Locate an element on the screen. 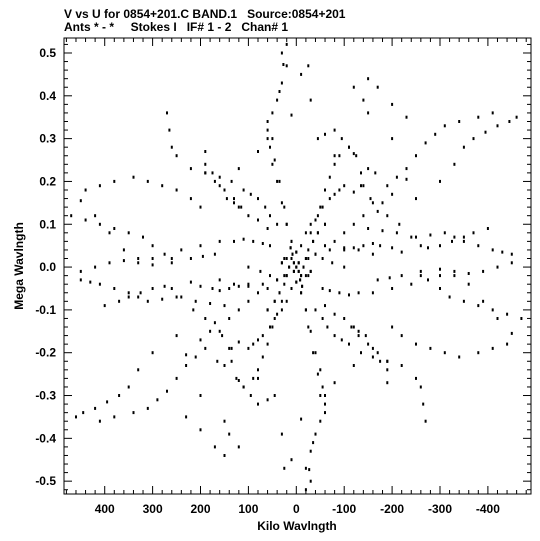 The width and height of the screenshot is (540, 541). y-tick-label: 0.2 is located at coordinates (47, 181).